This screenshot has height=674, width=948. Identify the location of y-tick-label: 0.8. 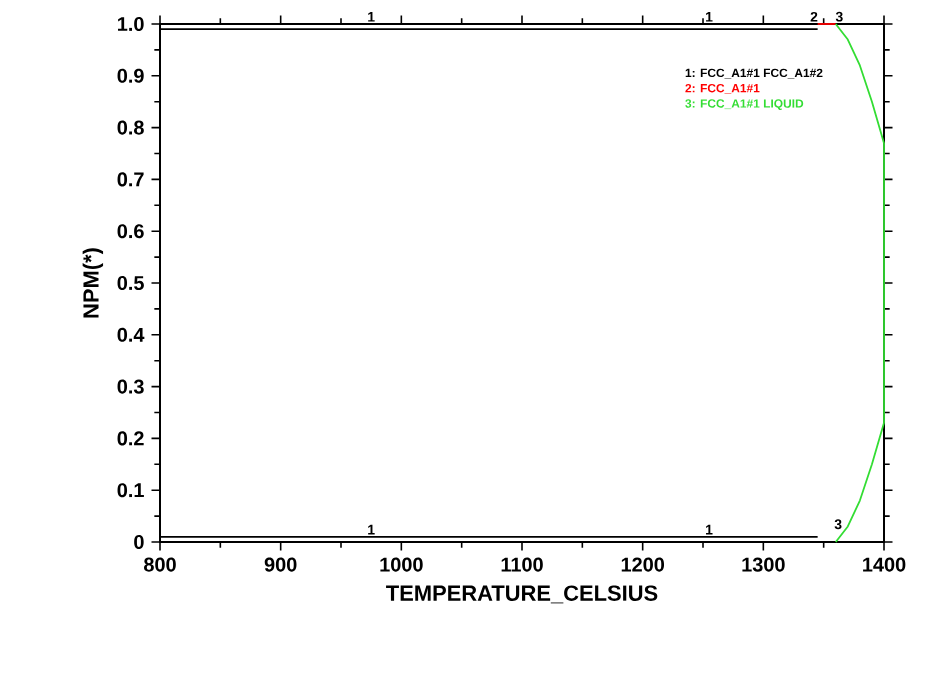
(130, 127).